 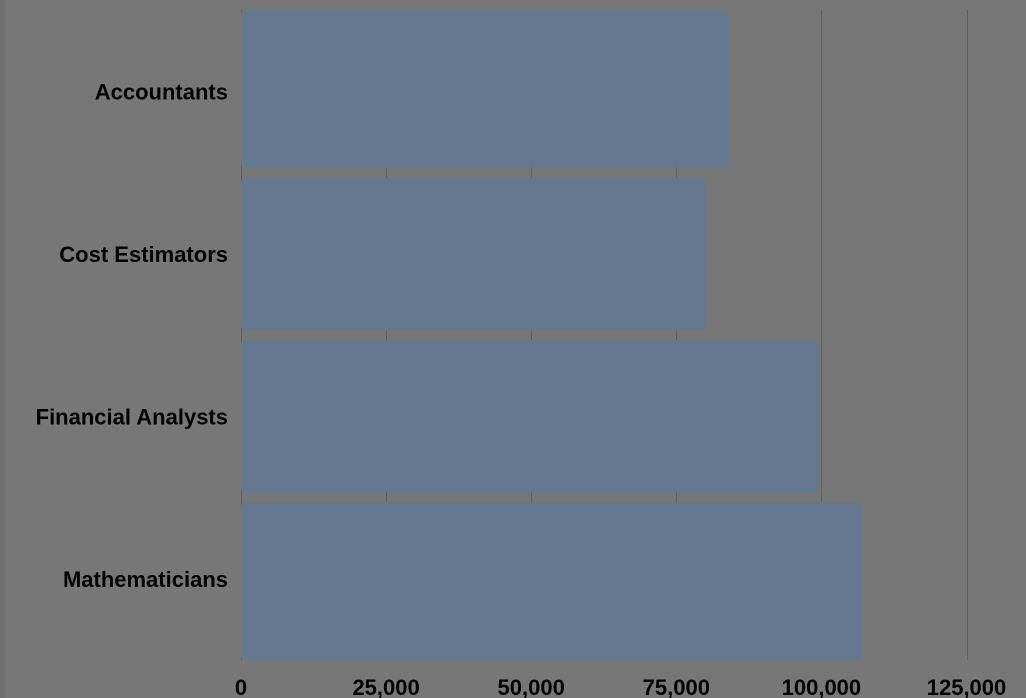 I want to click on x-axis-tick-labels: 0 25,000 50,000 75,000 100,000 125,000, so click(x=620, y=686).